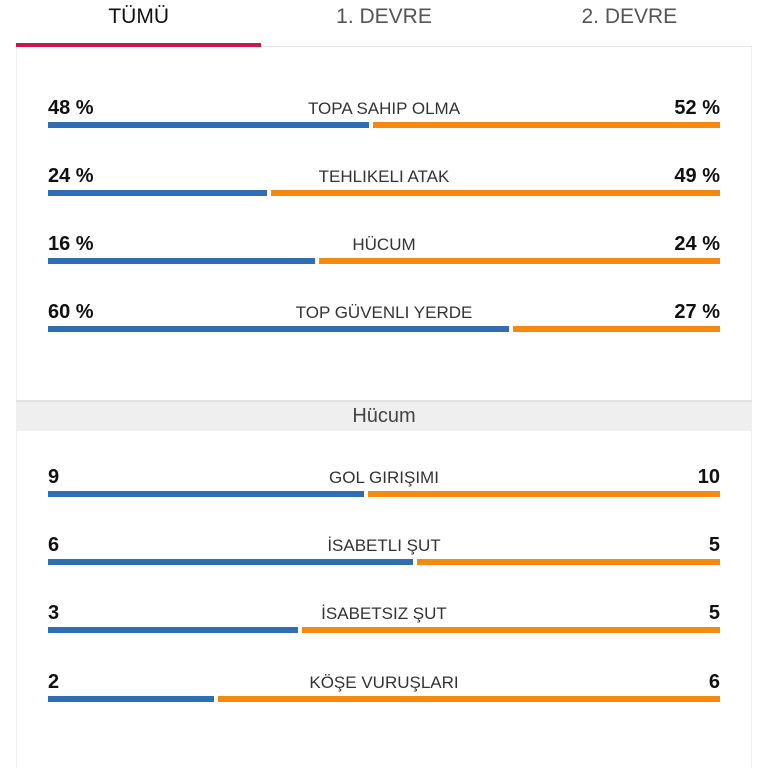  I want to click on home-value: 2, so click(54, 682).